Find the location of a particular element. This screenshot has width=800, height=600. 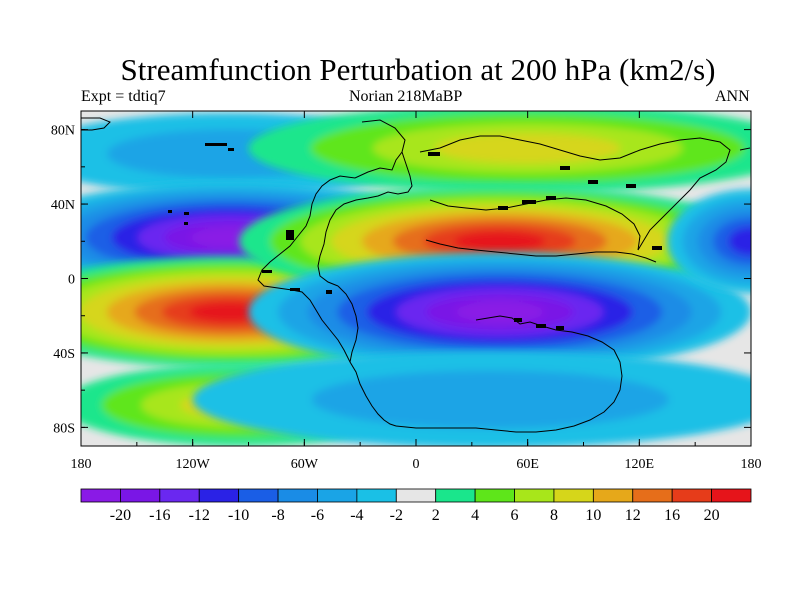

y-tick-label: 40S is located at coordinates (64, 354).